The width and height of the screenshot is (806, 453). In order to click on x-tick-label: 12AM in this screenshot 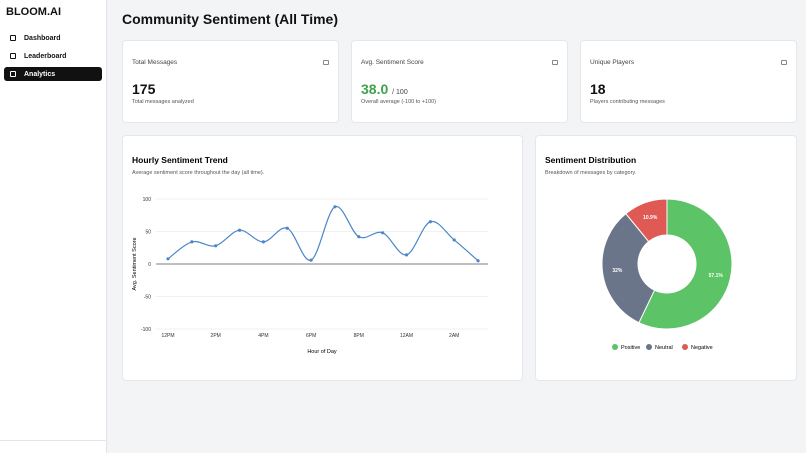, I will do `click(406, 336)`.